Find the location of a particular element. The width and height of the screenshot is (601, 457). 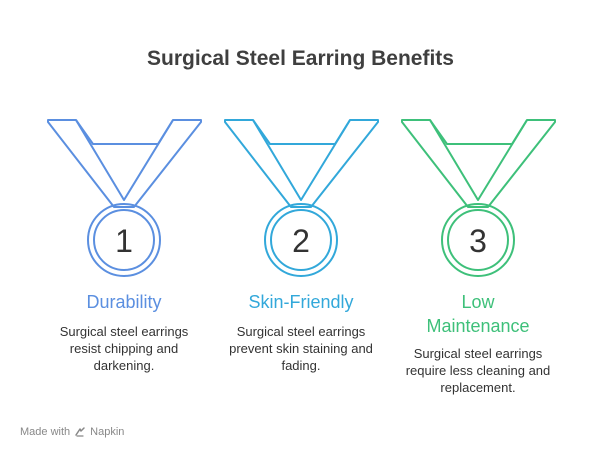

page-title: Surgical Steel Earring Benefits is located at coordinates (300, 58).